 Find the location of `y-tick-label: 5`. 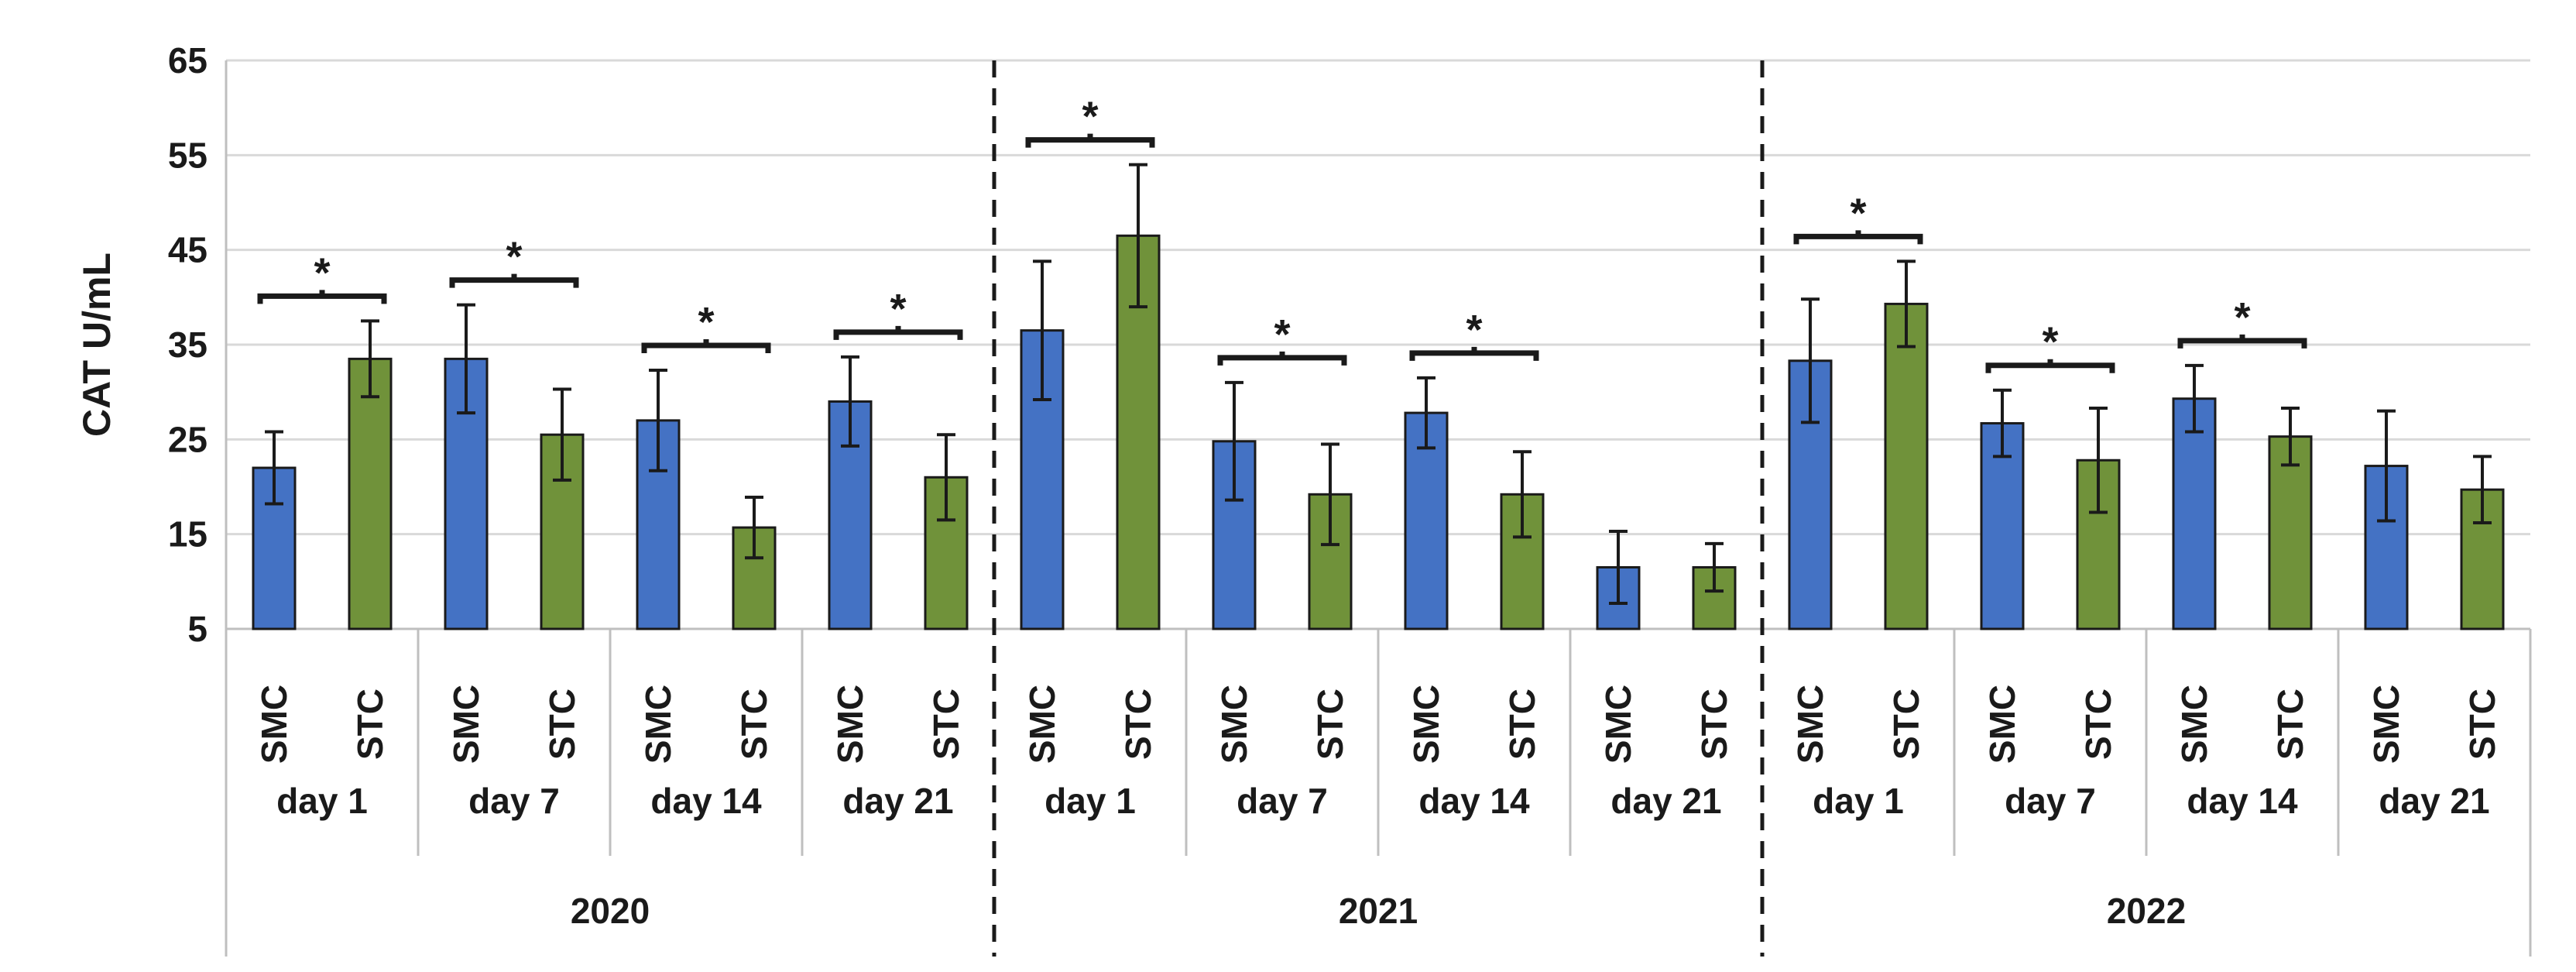

y-tick-label: 5 is located at coordinates (197, 629).